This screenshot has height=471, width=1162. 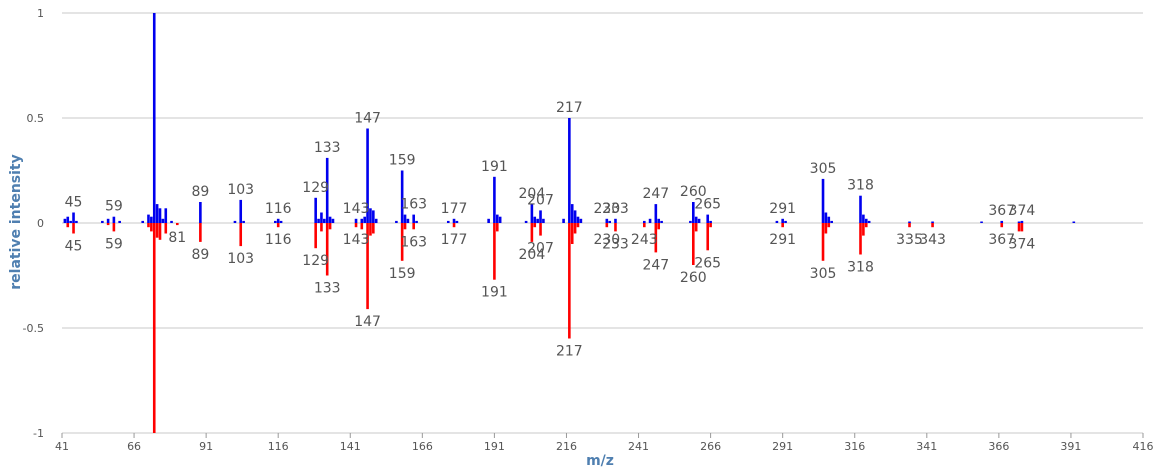 What do you see at coordinates (1022, 244) in the screenshot?
I see `bottom-peak-label: 374` at bounding box center [1022, 244].